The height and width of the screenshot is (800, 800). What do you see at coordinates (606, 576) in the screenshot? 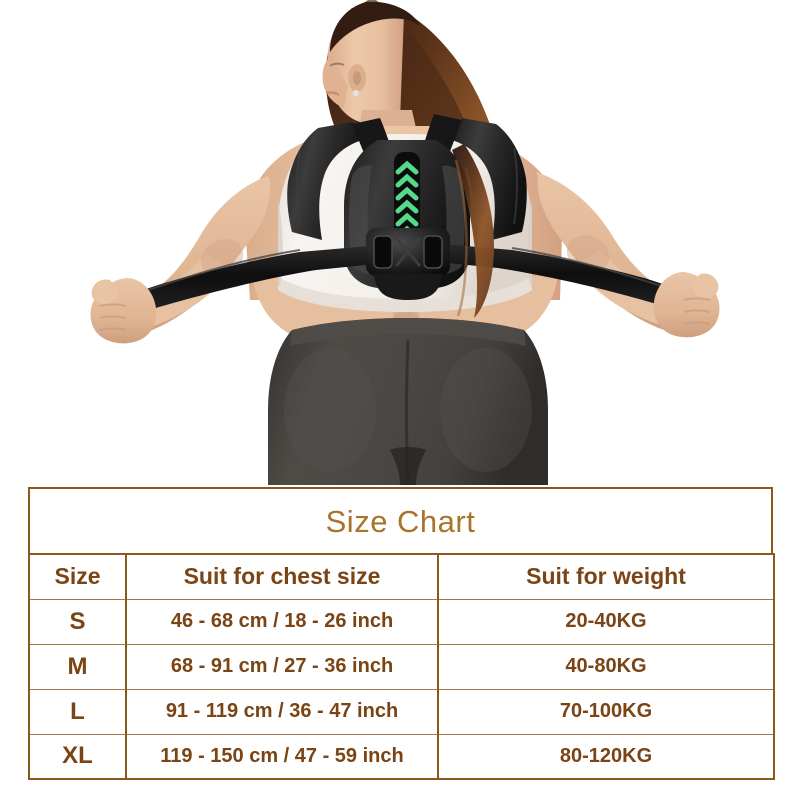
I see `column-header-weight: Suit for weight` at bounding box center [606, 576].